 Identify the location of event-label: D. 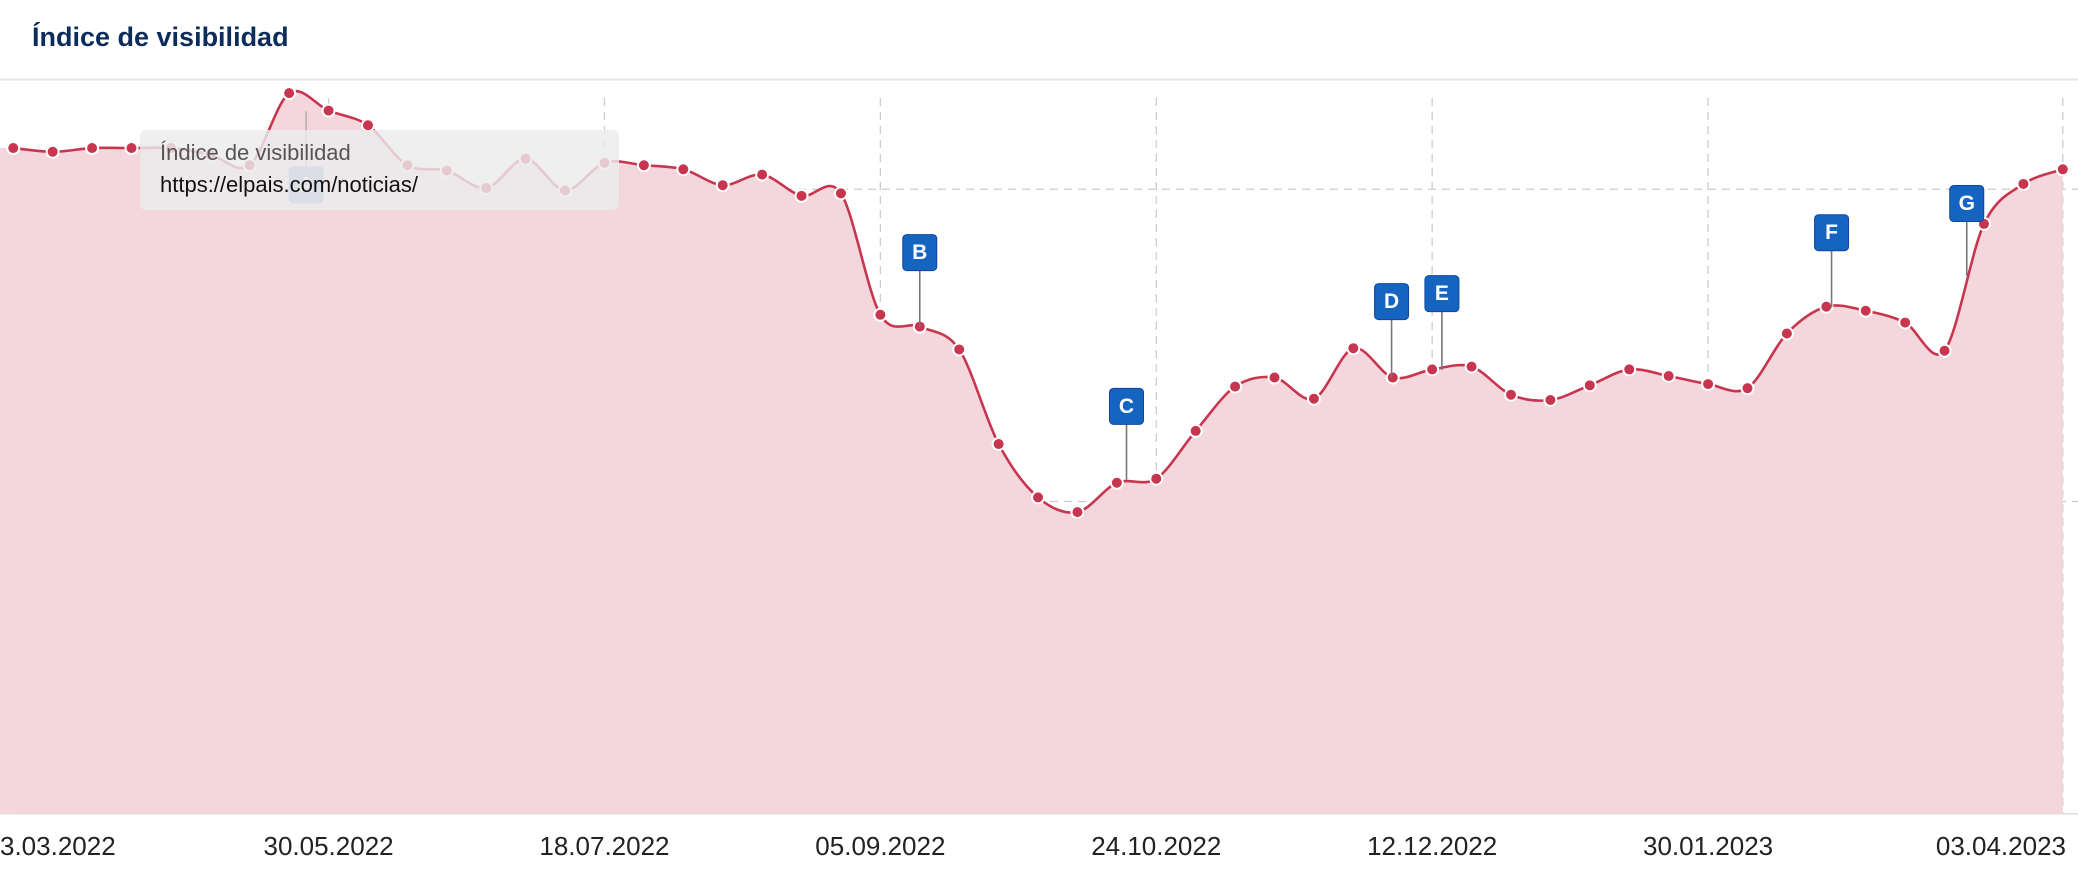
(1391, 301).